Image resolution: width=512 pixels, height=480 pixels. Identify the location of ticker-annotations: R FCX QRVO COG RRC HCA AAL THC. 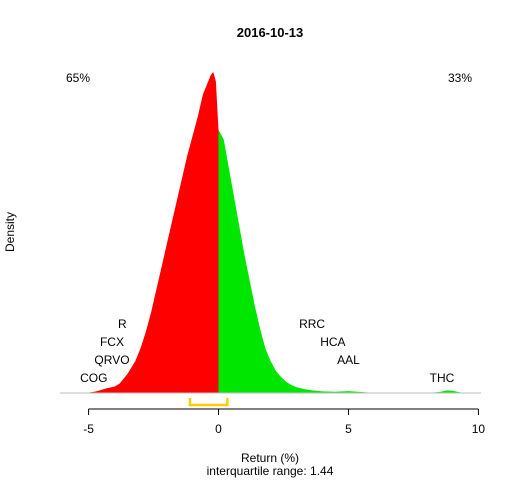
(267, 351).